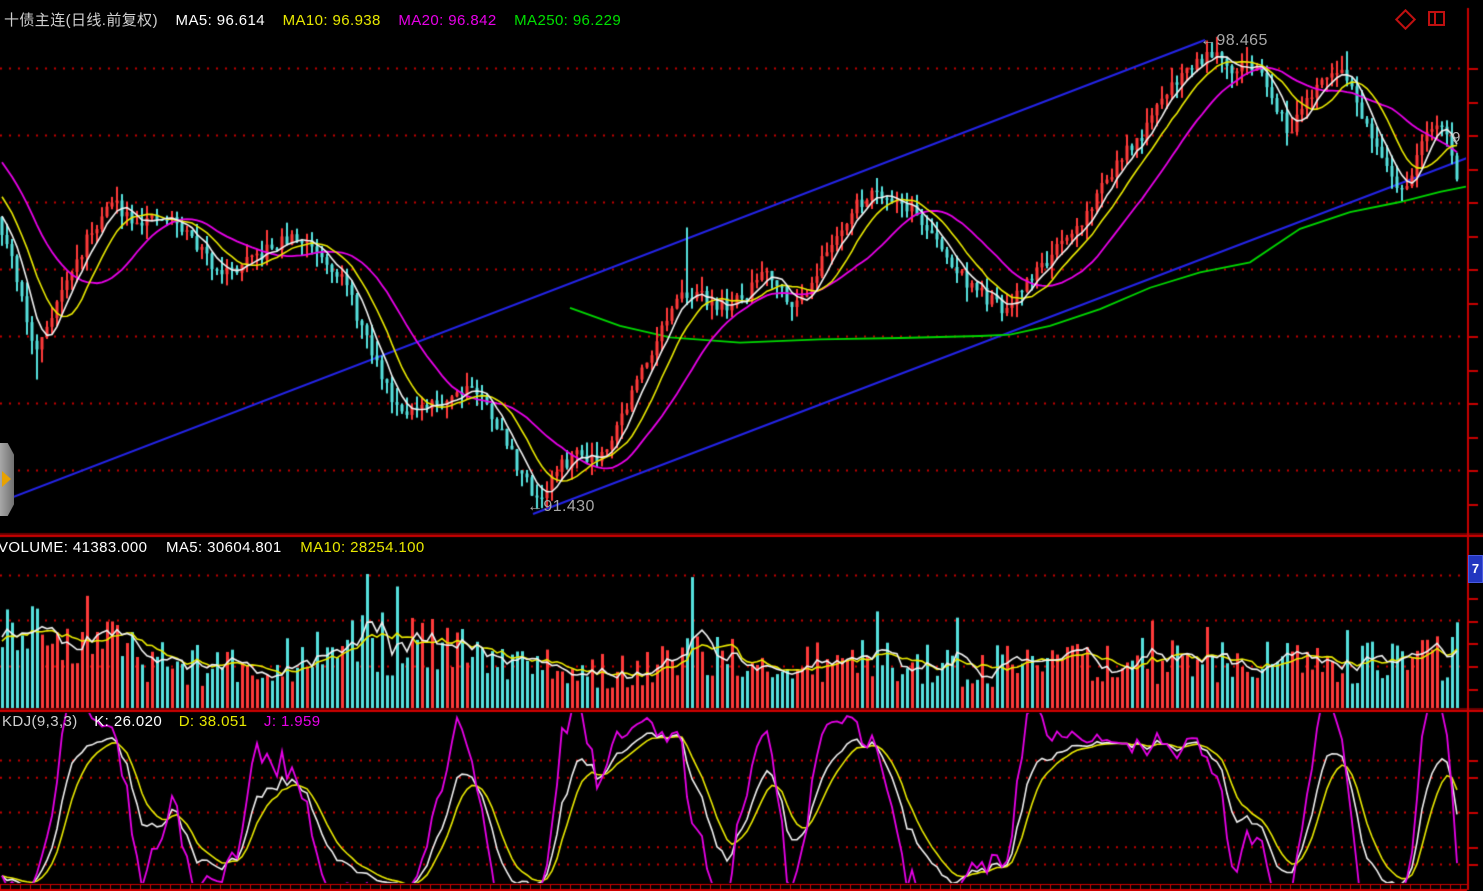 The height and width of the screenshot is (891, 1483). Describe the element at coordinates (447, 20) in the screenshot. I see `ma20-label: MA20: 96.842` at that location.